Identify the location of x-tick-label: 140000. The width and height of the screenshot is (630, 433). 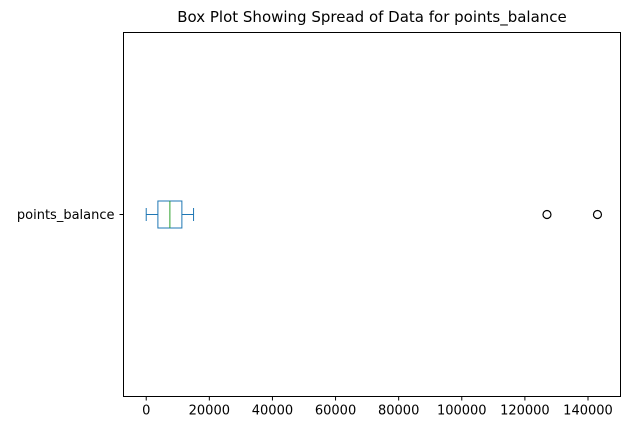
(588, 411).